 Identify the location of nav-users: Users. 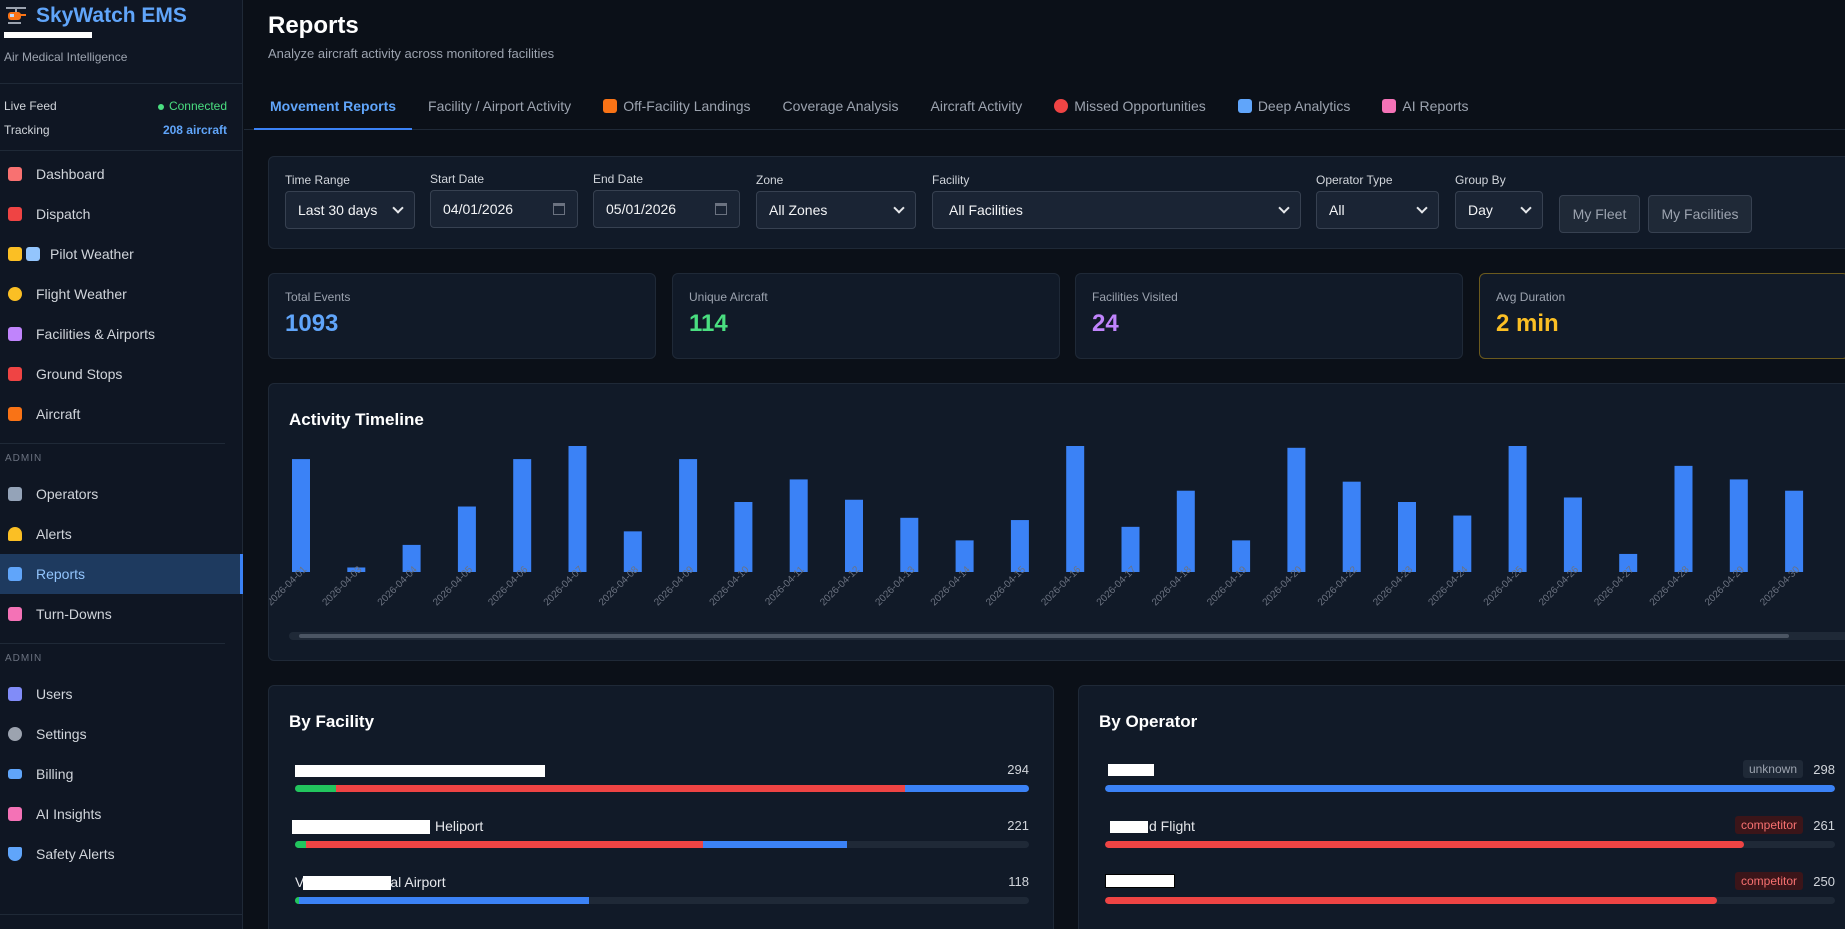
(121, 694).